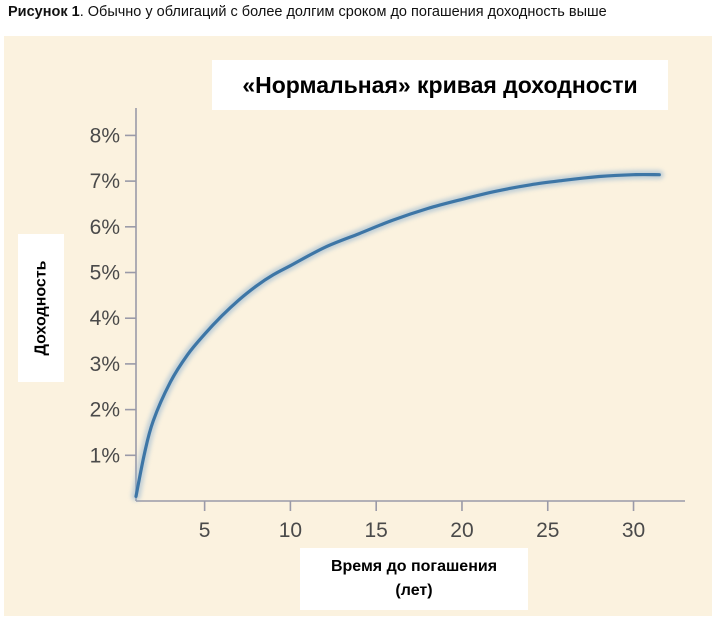 This screenshot has width=720, height=621. What do you see at coordinates (414, 590) in the screenshot?
I see `x-axis-label-line2: (лет)` at bounding box center [414, 590].